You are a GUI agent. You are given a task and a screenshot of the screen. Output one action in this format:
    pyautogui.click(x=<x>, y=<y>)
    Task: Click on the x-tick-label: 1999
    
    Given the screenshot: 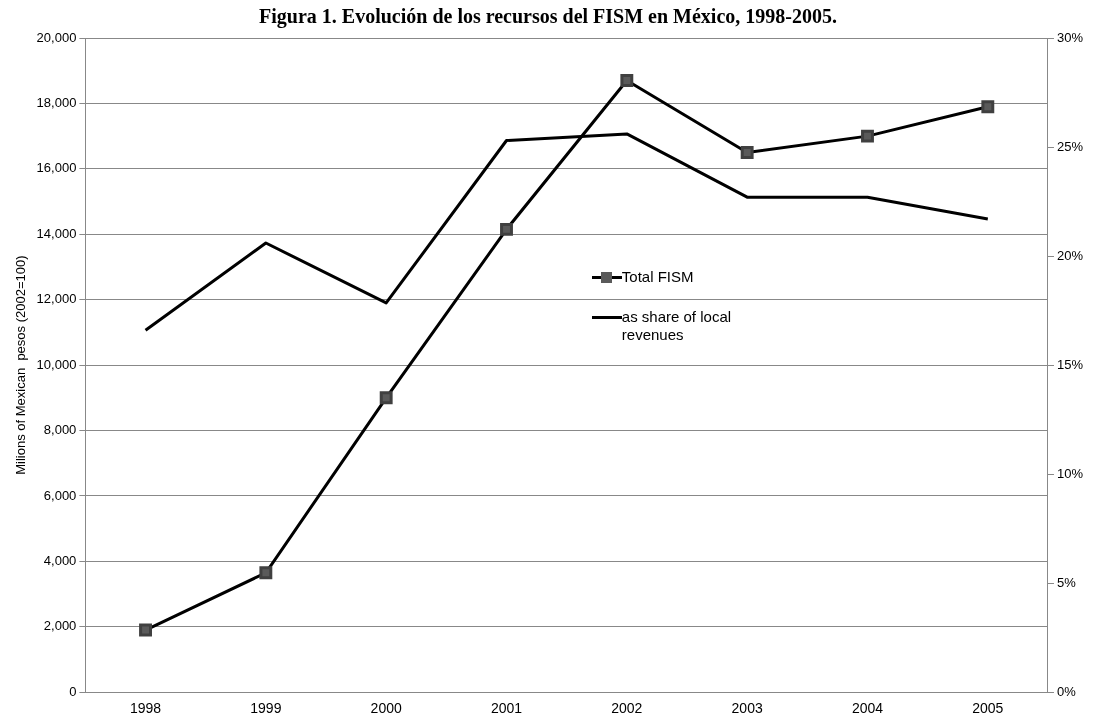 What is the action you would take?
    pyautogui.click(x=266, y=708)
    